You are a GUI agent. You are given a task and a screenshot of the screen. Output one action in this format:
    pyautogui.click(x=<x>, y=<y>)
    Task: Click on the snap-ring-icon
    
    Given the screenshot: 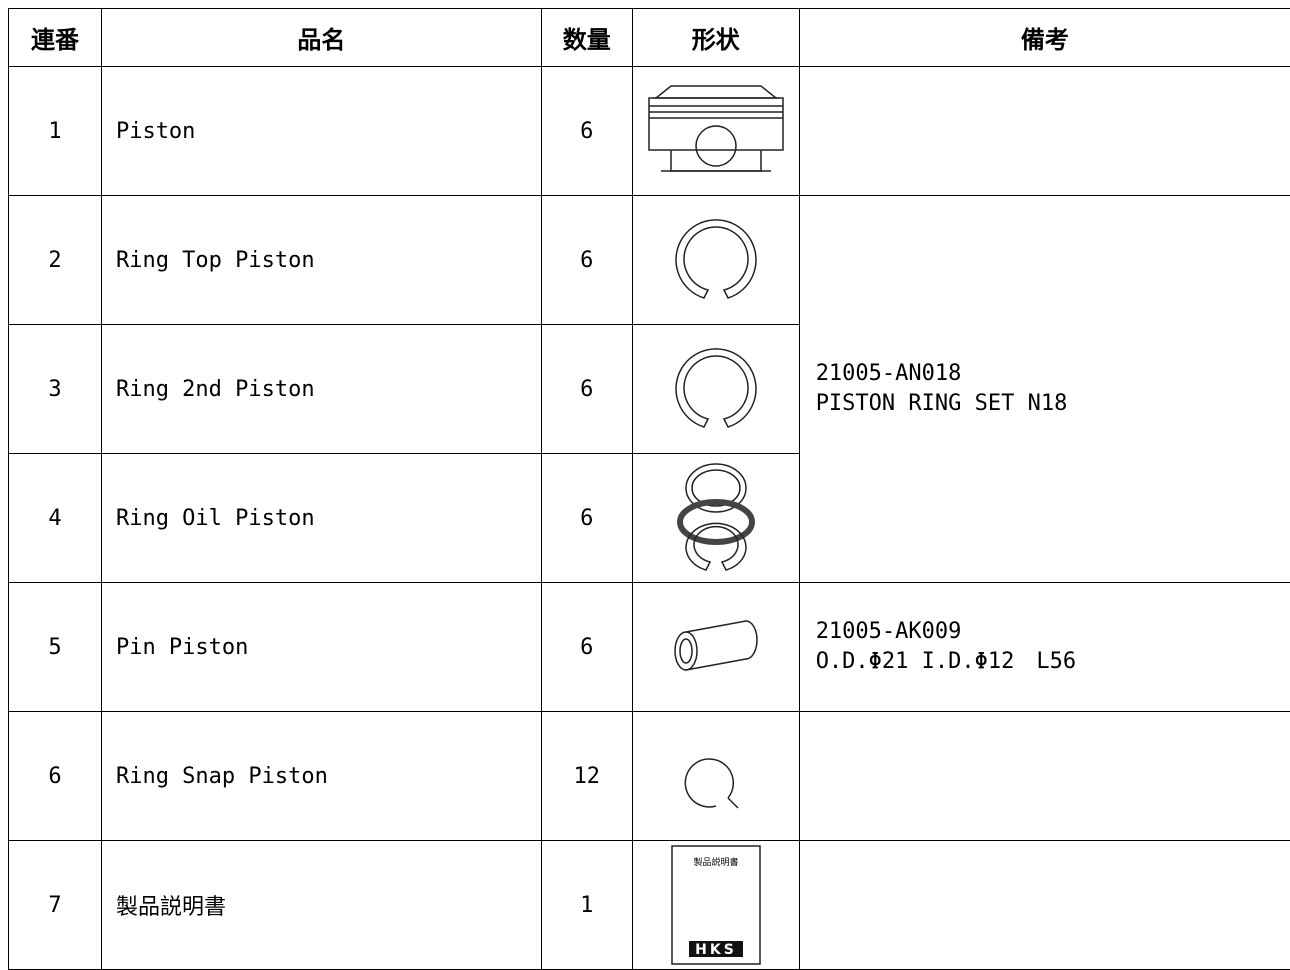 What is the action you would take?
    pyautogui.click(x=716, y=776)
    